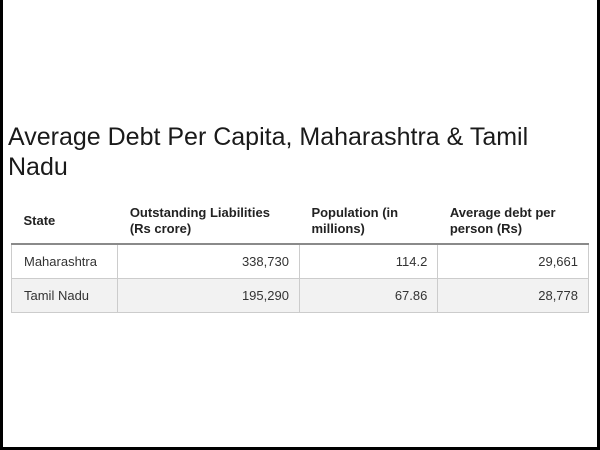 This screenshot has width=600, height=450. Describe the element at coordinates (64, 295) in the screenshot. I see `cell-state: Tamil Nadu` at that location.